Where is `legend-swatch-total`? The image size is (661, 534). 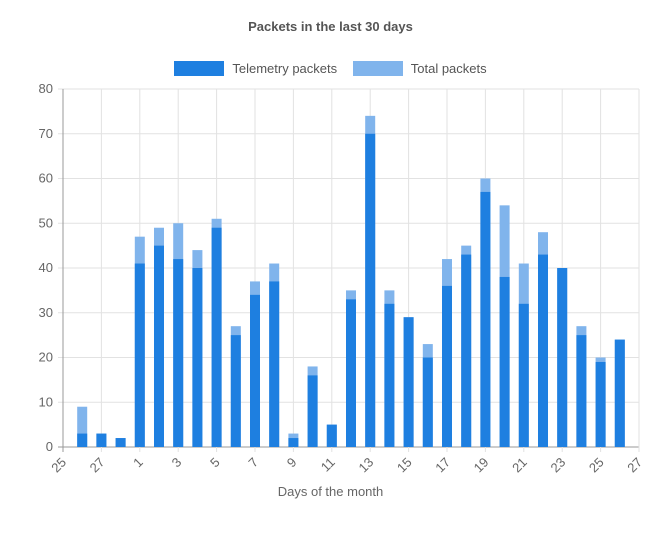
legend-swatch-total is located at coordinates (377, 68).